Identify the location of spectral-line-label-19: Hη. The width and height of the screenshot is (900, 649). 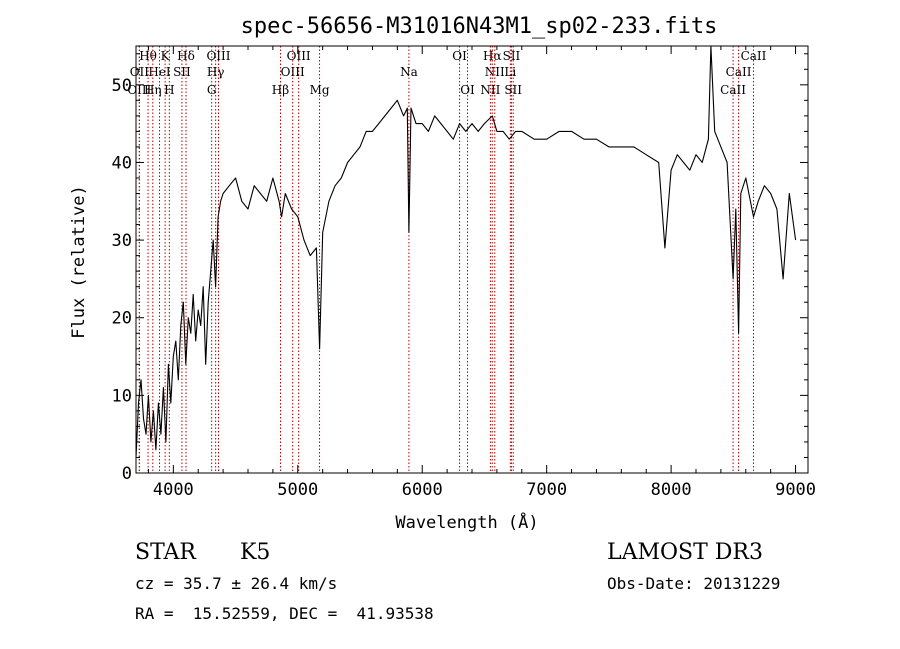
(153, 90).